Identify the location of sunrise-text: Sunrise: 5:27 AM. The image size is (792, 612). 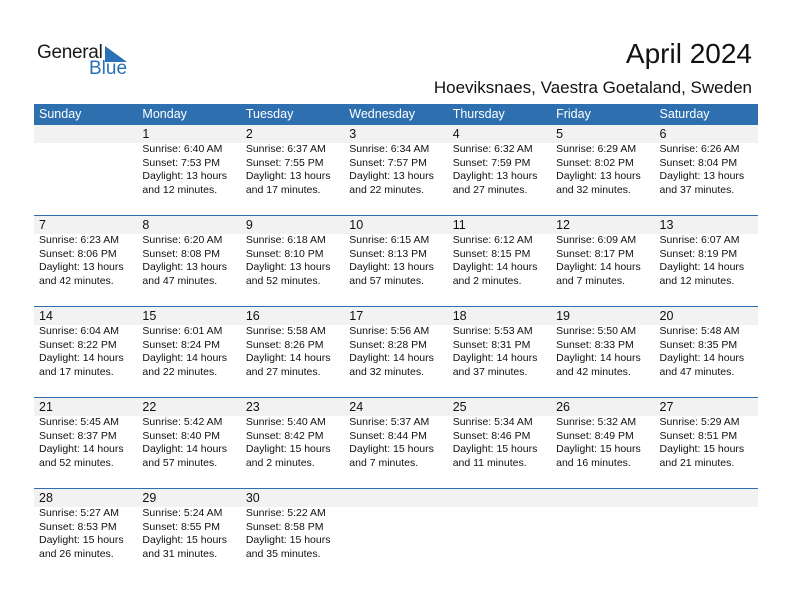
(79, 513).